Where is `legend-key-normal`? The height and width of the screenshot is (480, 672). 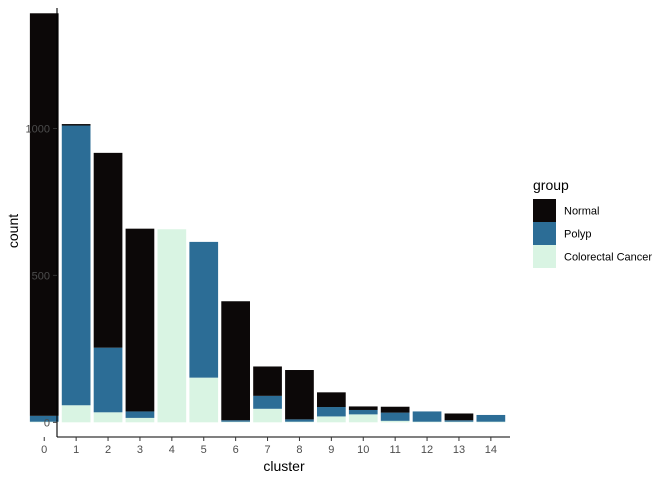 legend-key-normal is located at coordinates (544, 210).